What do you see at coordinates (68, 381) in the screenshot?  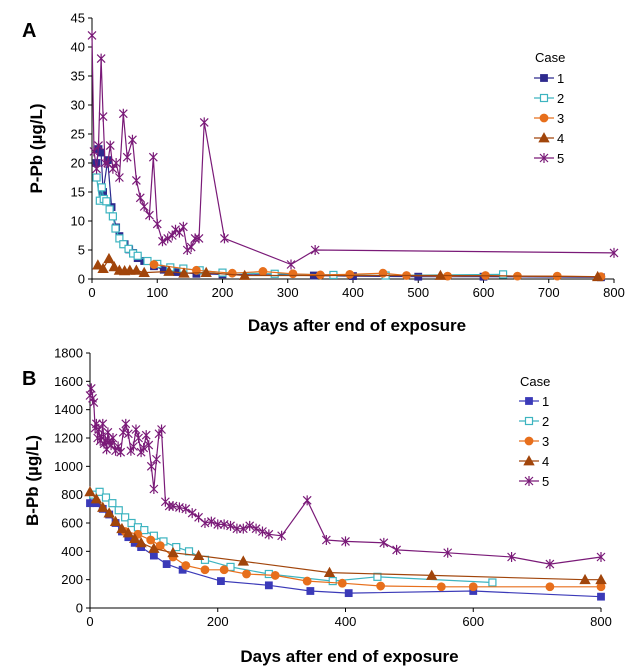 I see `y-tick-label: 1600` at bounding box center [68, 381].